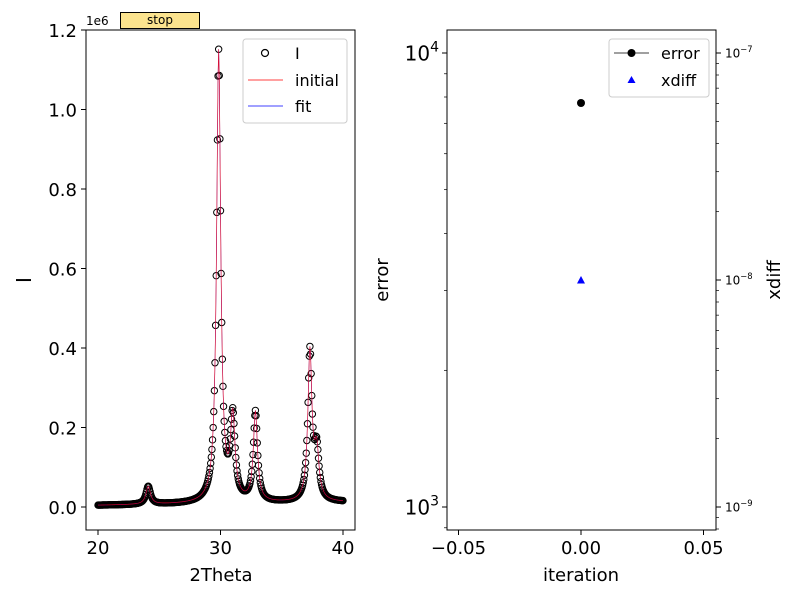 The image size is (800, 600). What do you see at coordinates (739, 279) in the screenshot?
I see `y-right-tick-label: 10⁻⁸` at bounding box center [739, 279].